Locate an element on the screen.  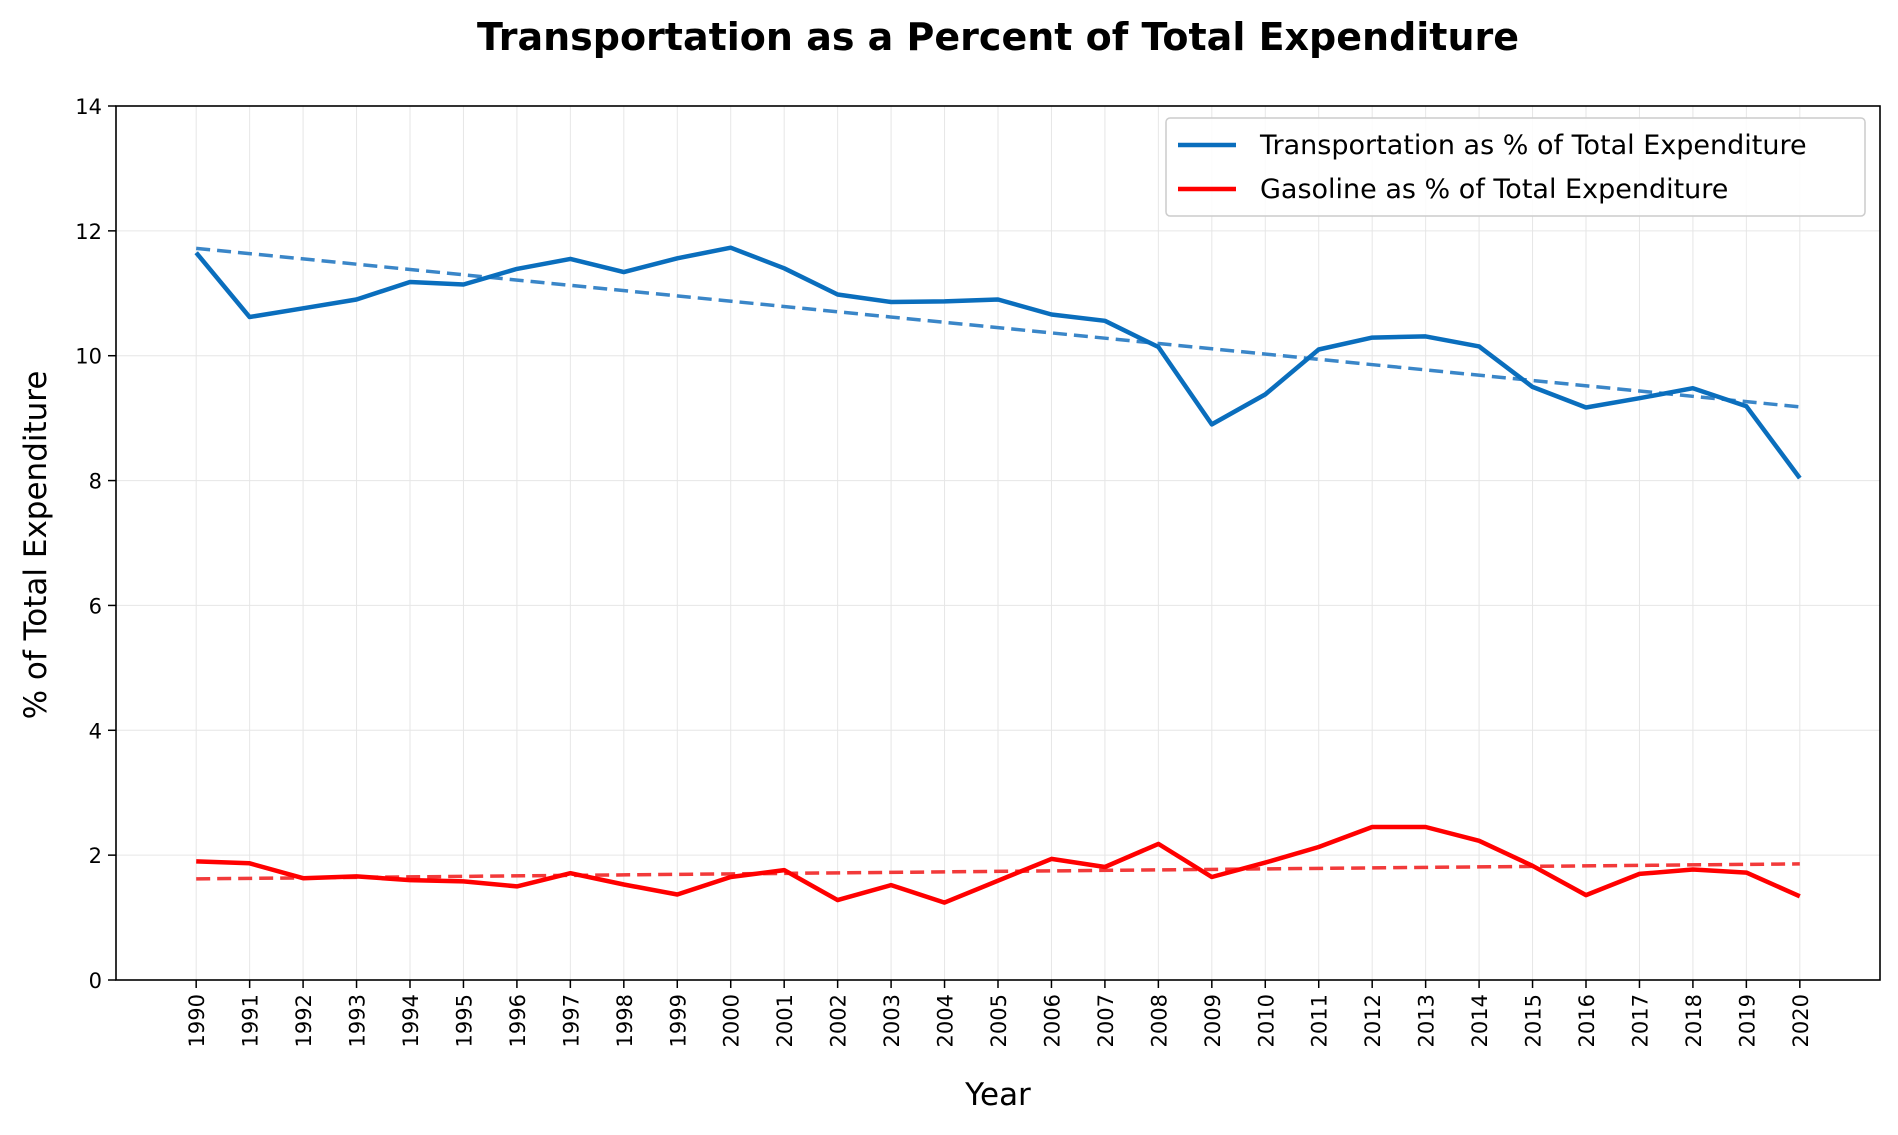
x-tick-label: 2010 is located at coordinates (1266, 1020).